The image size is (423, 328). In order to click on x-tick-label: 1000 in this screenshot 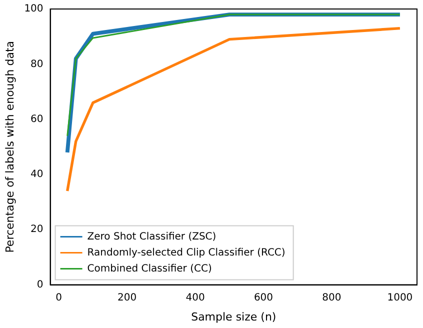, I will do `click(400, 298)`.